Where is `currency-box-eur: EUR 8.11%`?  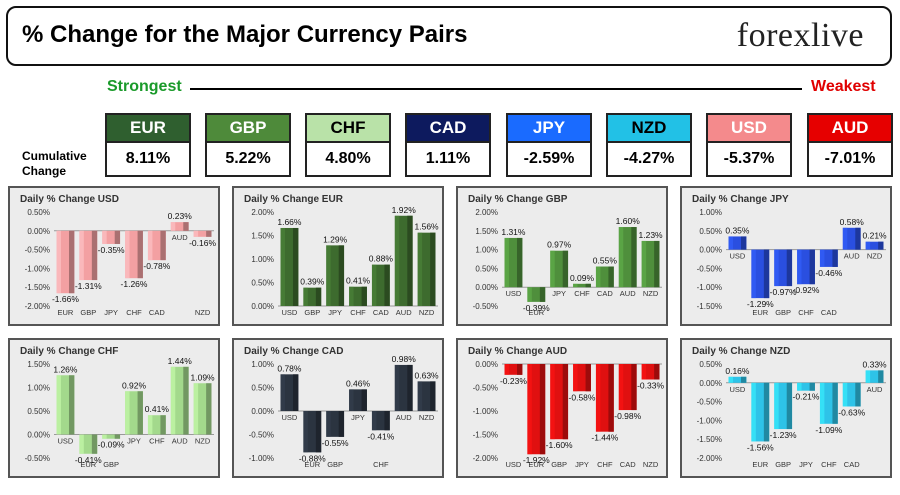
currency-box-eur: EUR 8.11% is located at coordinates (148, 146).